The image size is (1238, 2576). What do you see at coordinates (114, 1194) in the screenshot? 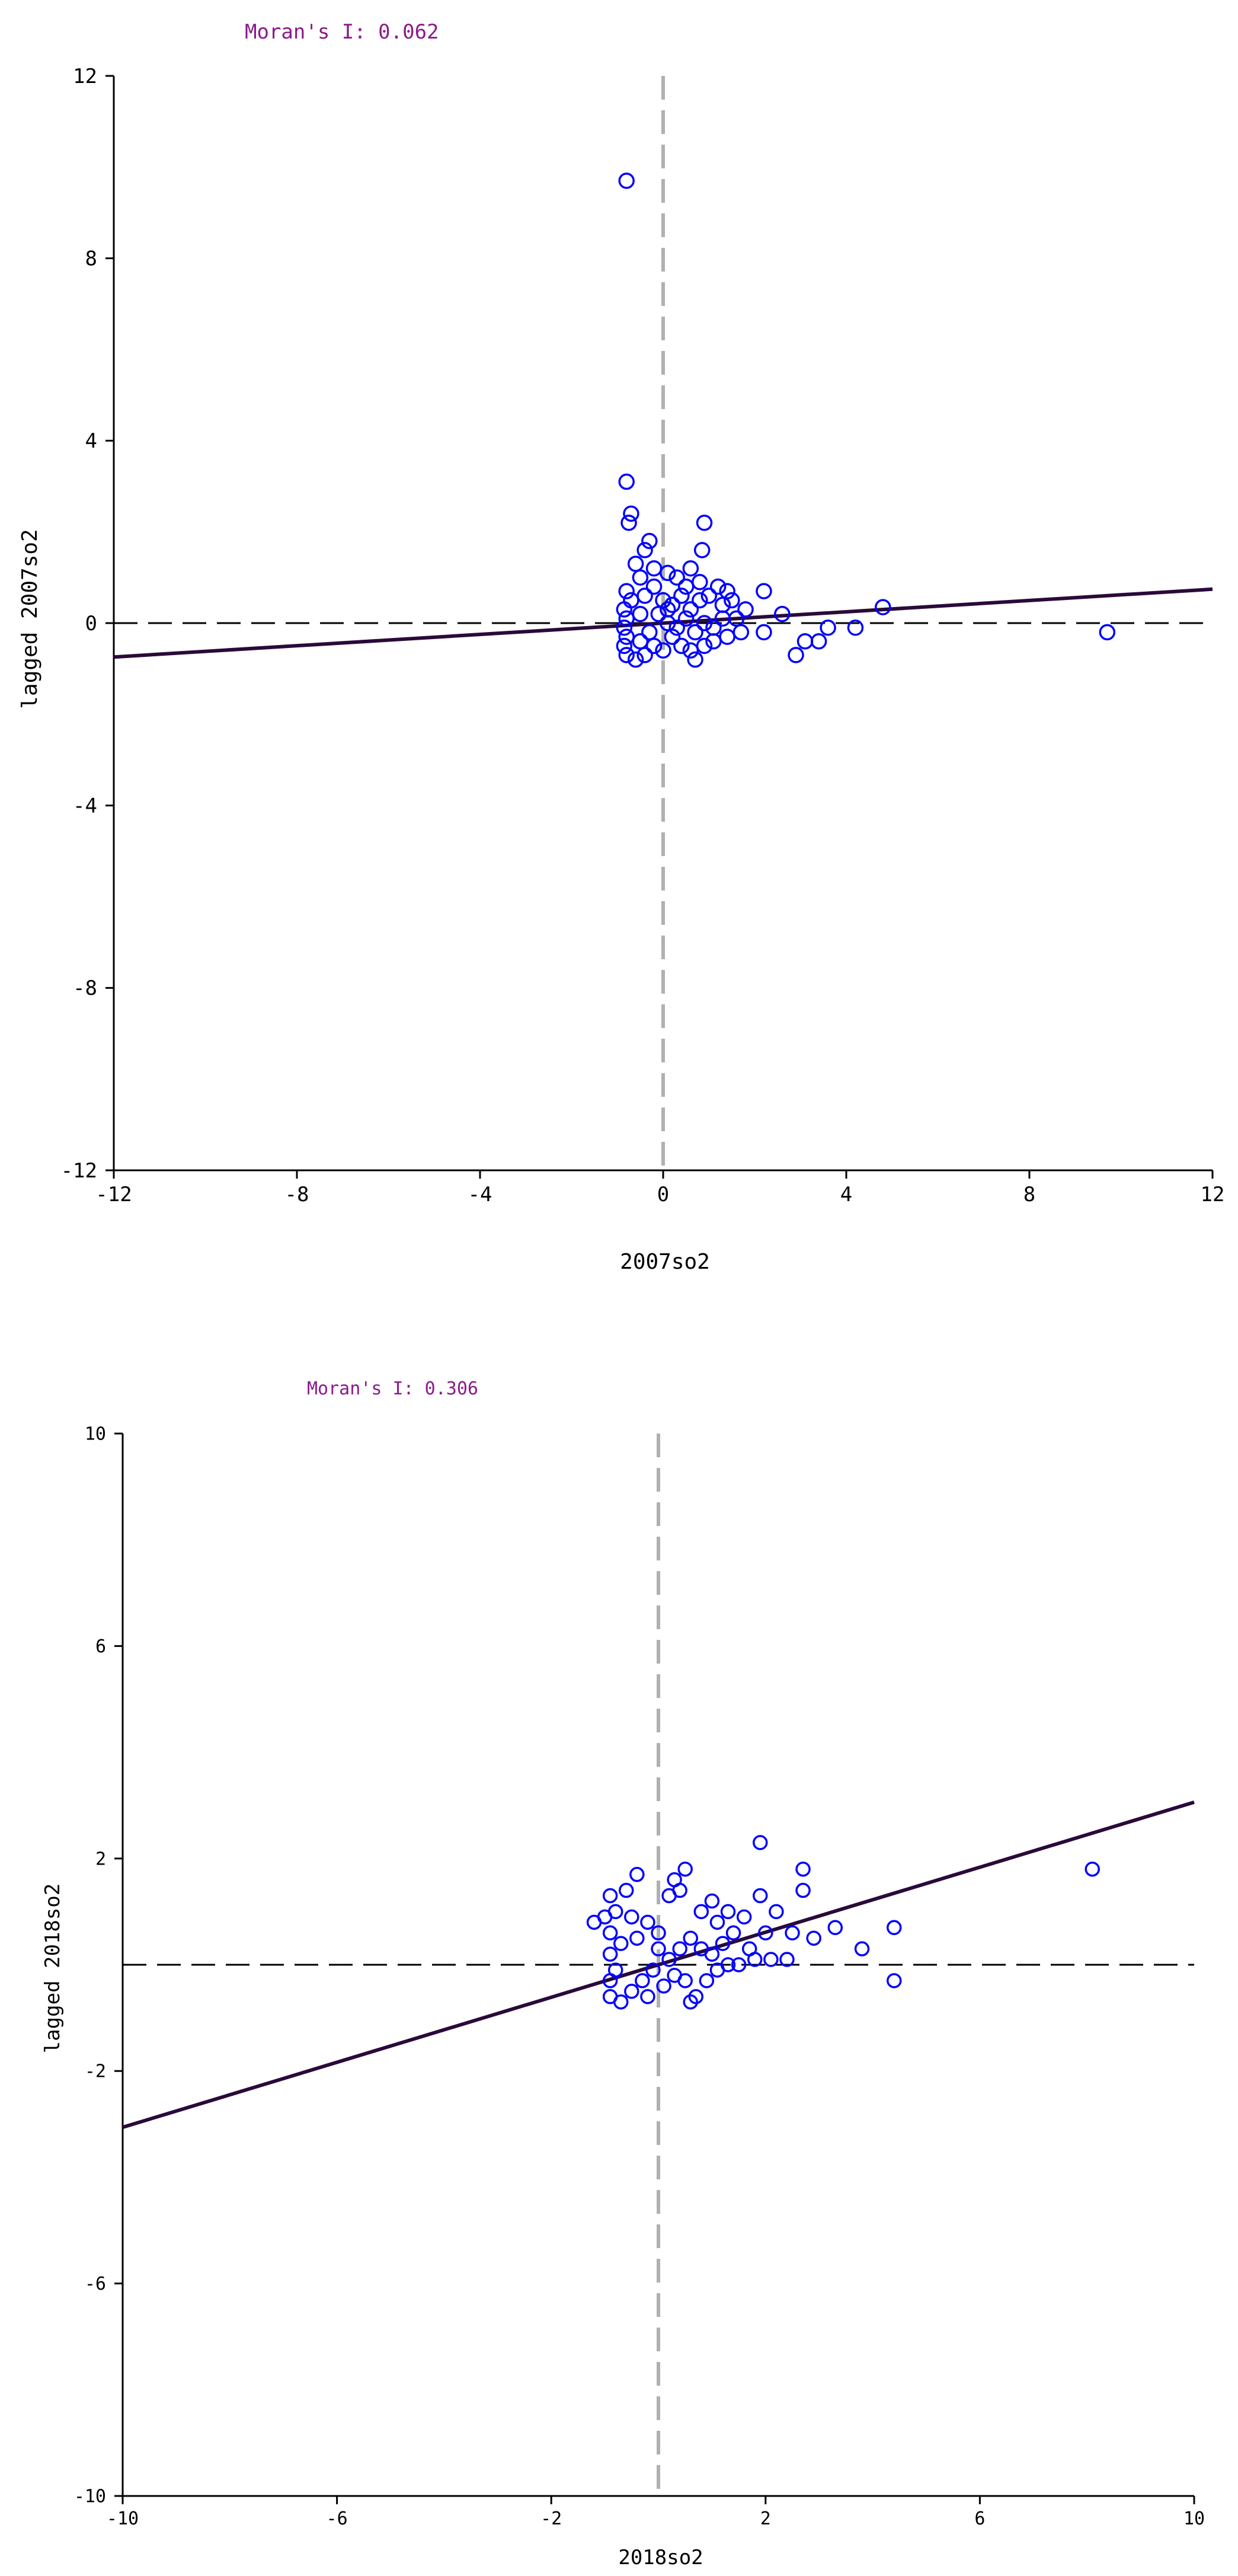
I see `x-tick-label: -12` at bounding box center [114, 1194].